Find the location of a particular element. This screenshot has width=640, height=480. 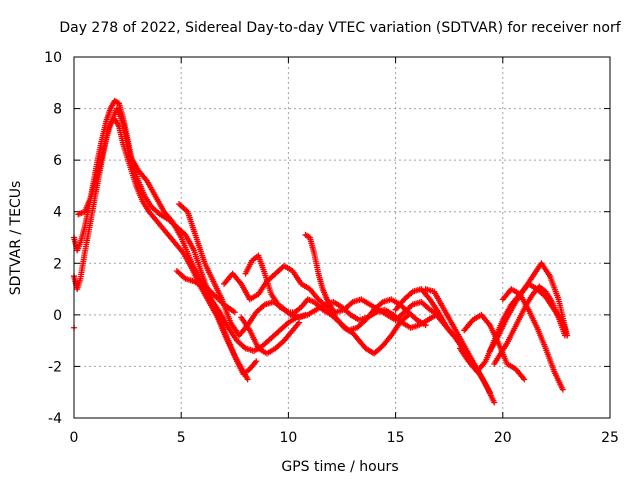

y-tick-label: -4 is located at coordinates (55, 419).